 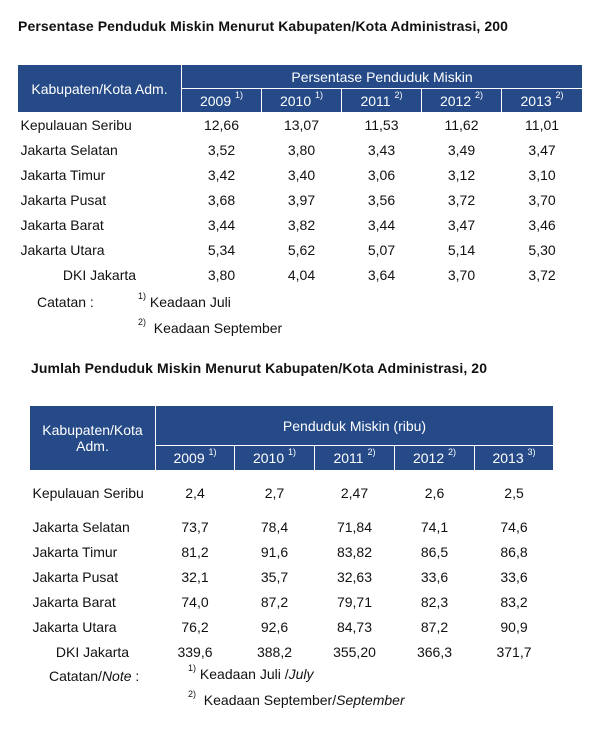 What do you see at coordinates (461, 275) in the screenshot?
I see `table-cell: 3,70` at bounding box center [461, 275].